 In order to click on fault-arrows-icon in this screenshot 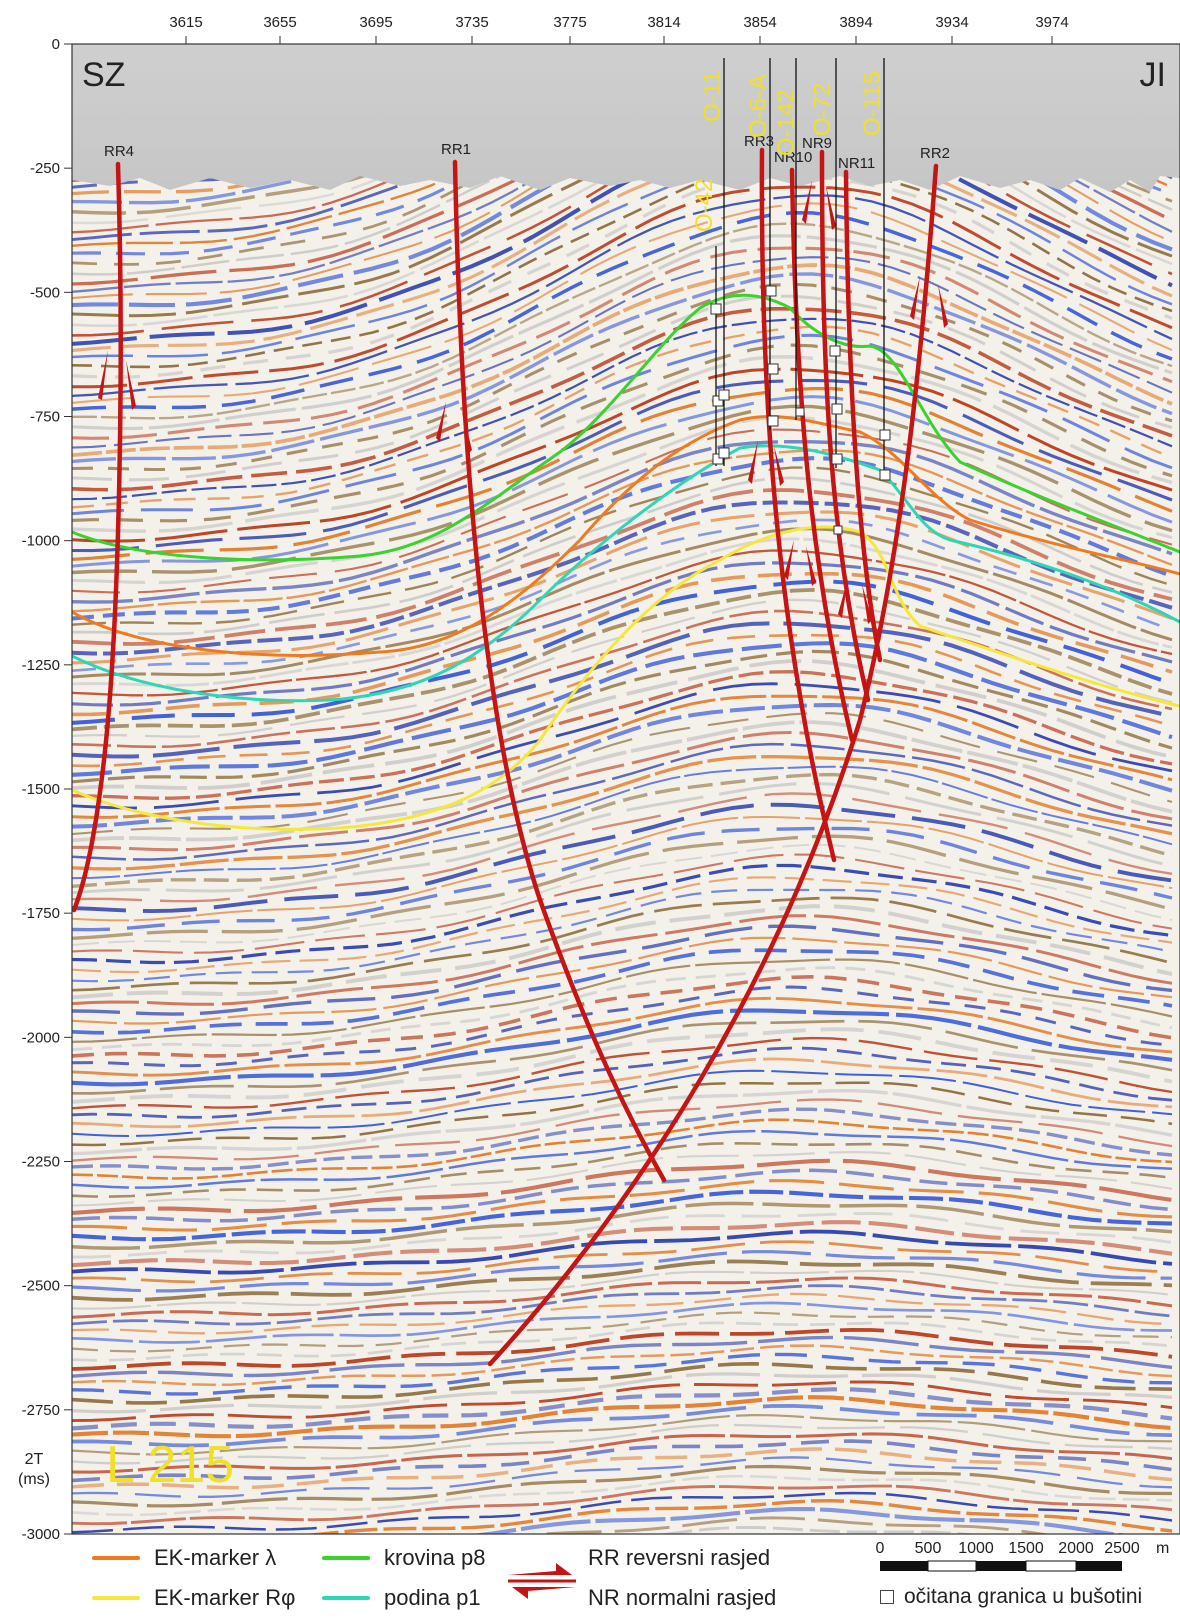, I will do `click(542, 1581)`.